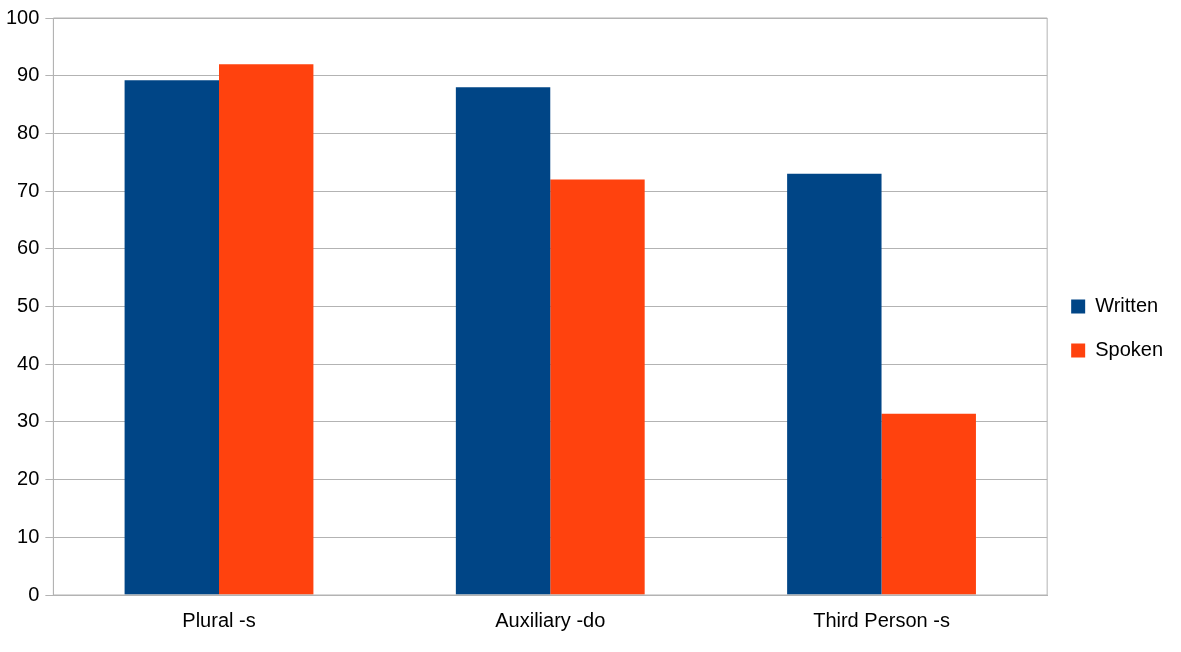 The width and height of the screenshot is (1181, 652). I want to click on legend-label: Spoken, so click(1129, 349).